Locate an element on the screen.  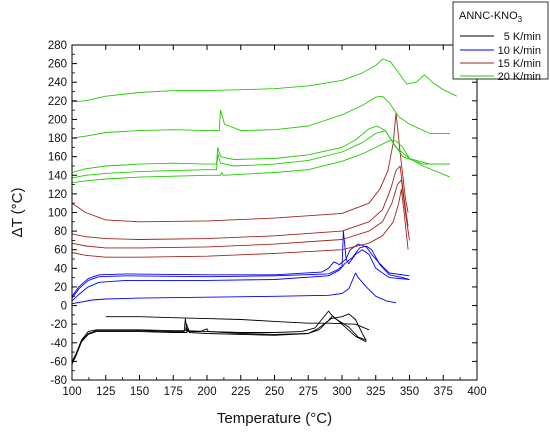
x-tick-label: 300 is located at coordinates (341, 392).